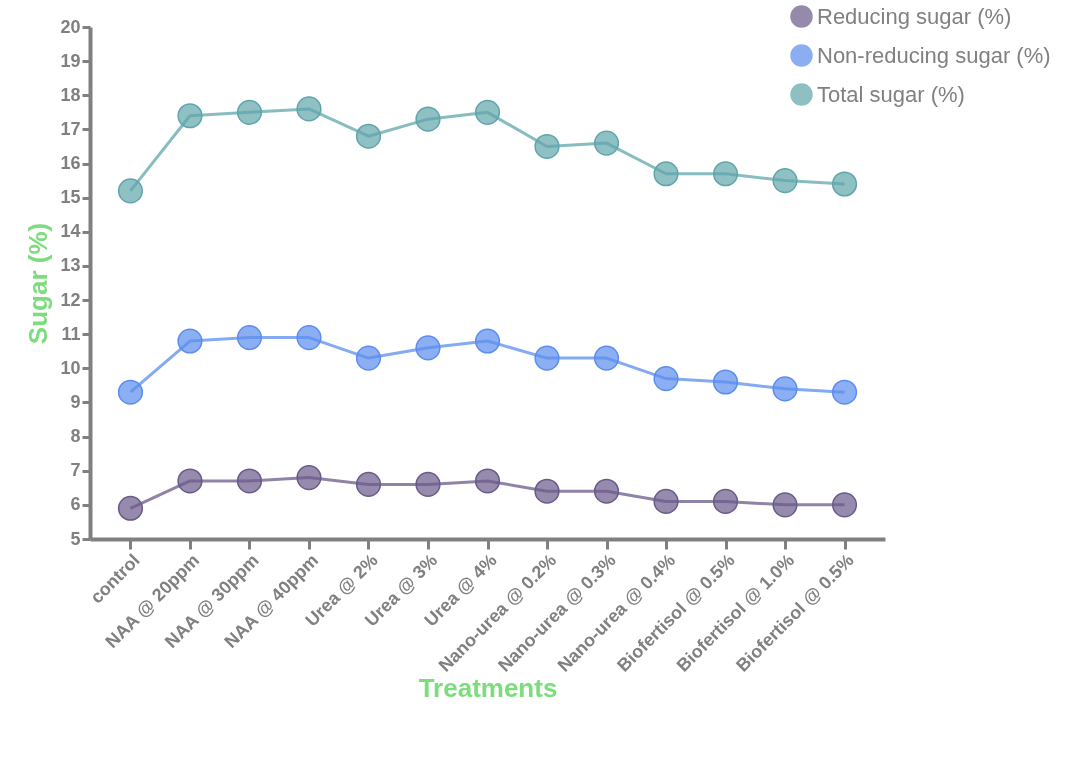 The image size is (1087, 758). What do you see at coordinates (70, 94) in the screenshot?
I see `y-tick-label: 18` at bounding box center [70, 94].